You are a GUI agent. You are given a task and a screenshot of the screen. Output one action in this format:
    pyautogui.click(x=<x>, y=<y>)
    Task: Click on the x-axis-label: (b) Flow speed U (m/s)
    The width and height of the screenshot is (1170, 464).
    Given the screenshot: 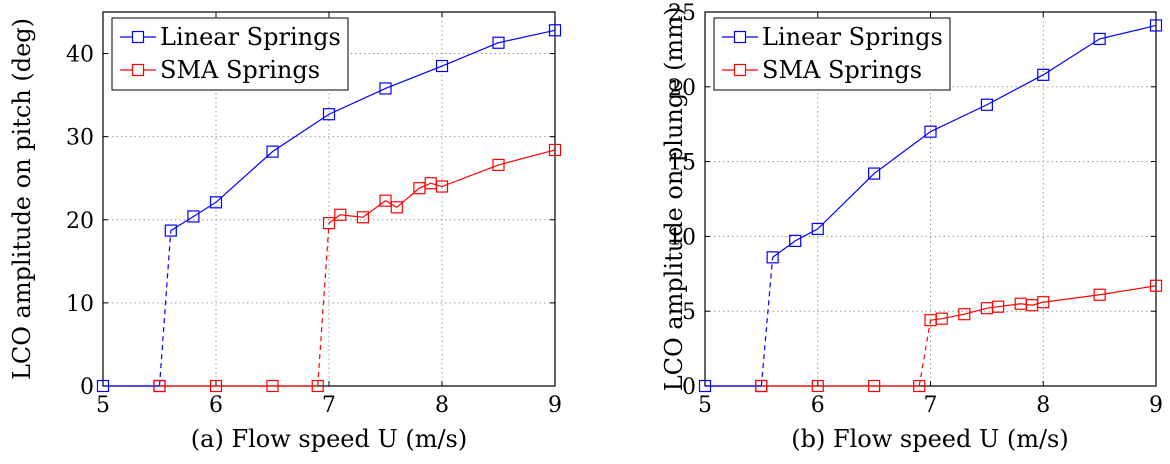 What is the action you would take?
    pyautogui.click(x=930, y=439)
    